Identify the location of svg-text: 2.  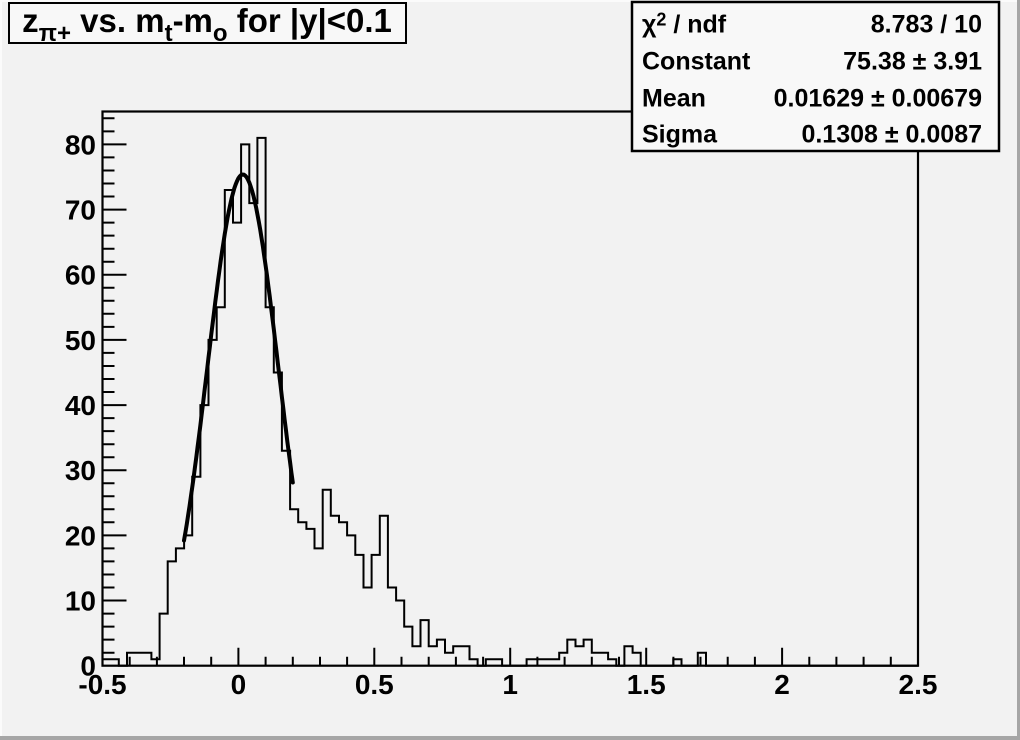
(782, 684).